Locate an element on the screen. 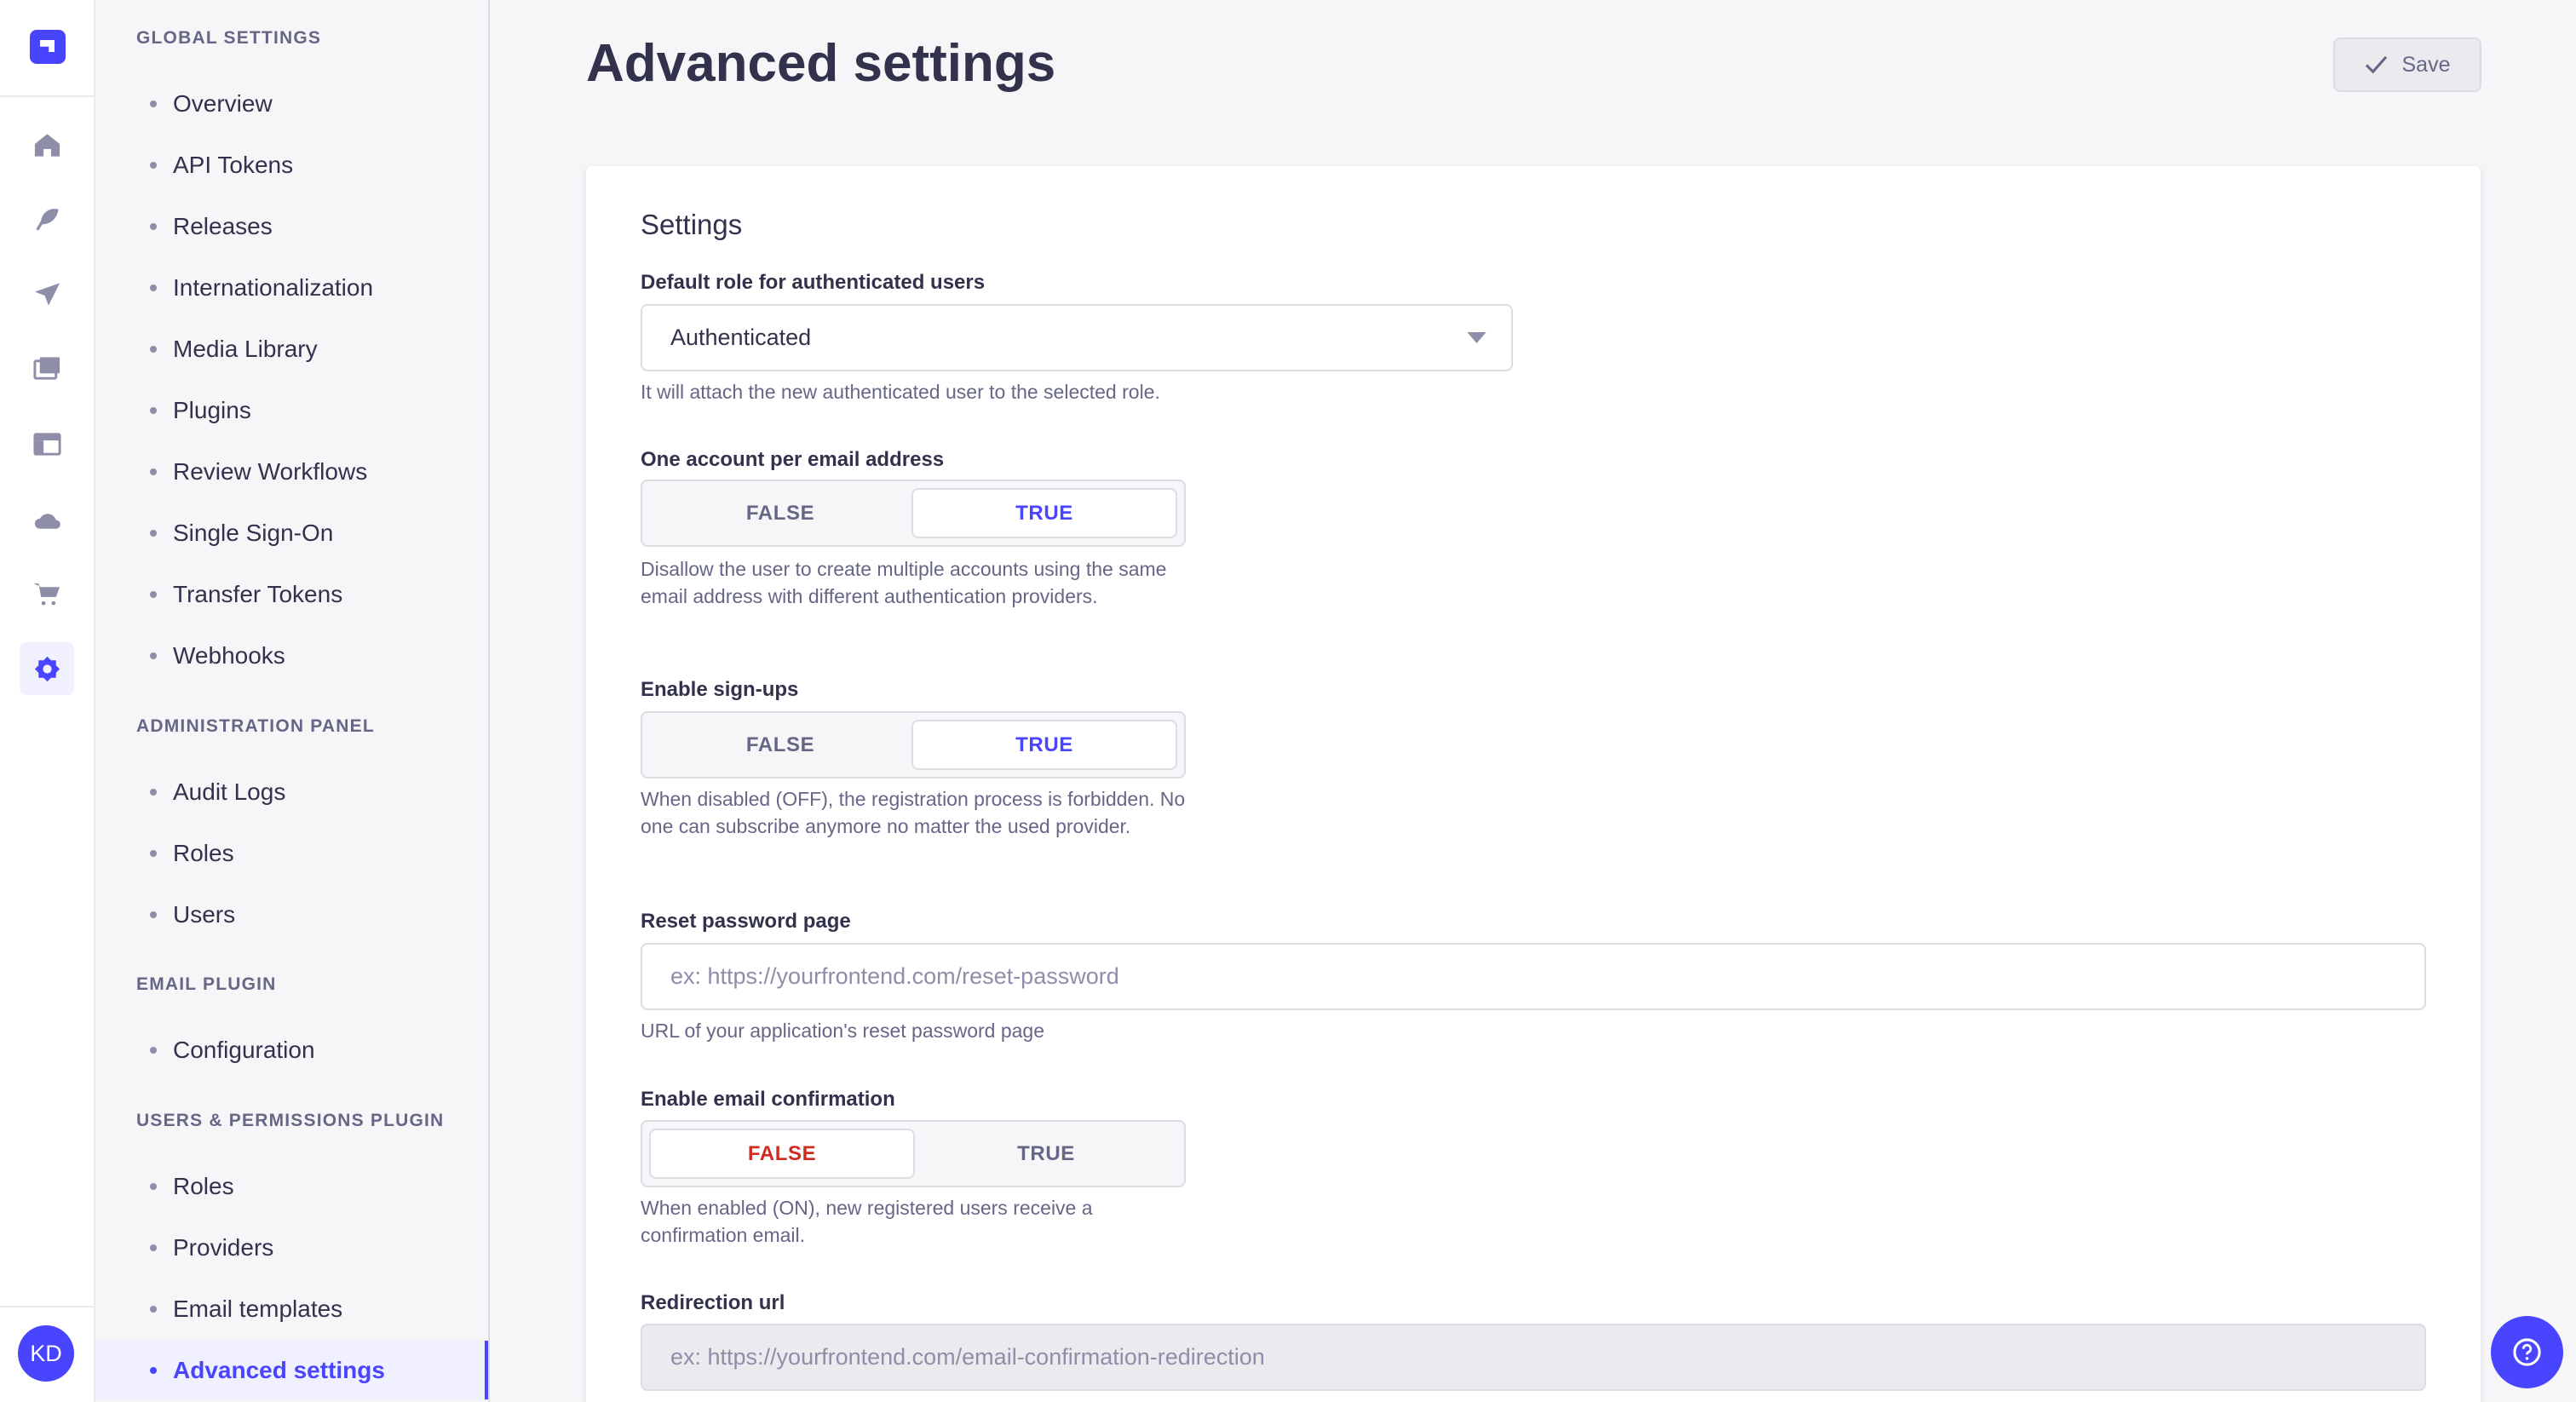 The height and width of the screenshot is (1402, 2576). nav-content-type-builder is located at coordinates (47, 444).